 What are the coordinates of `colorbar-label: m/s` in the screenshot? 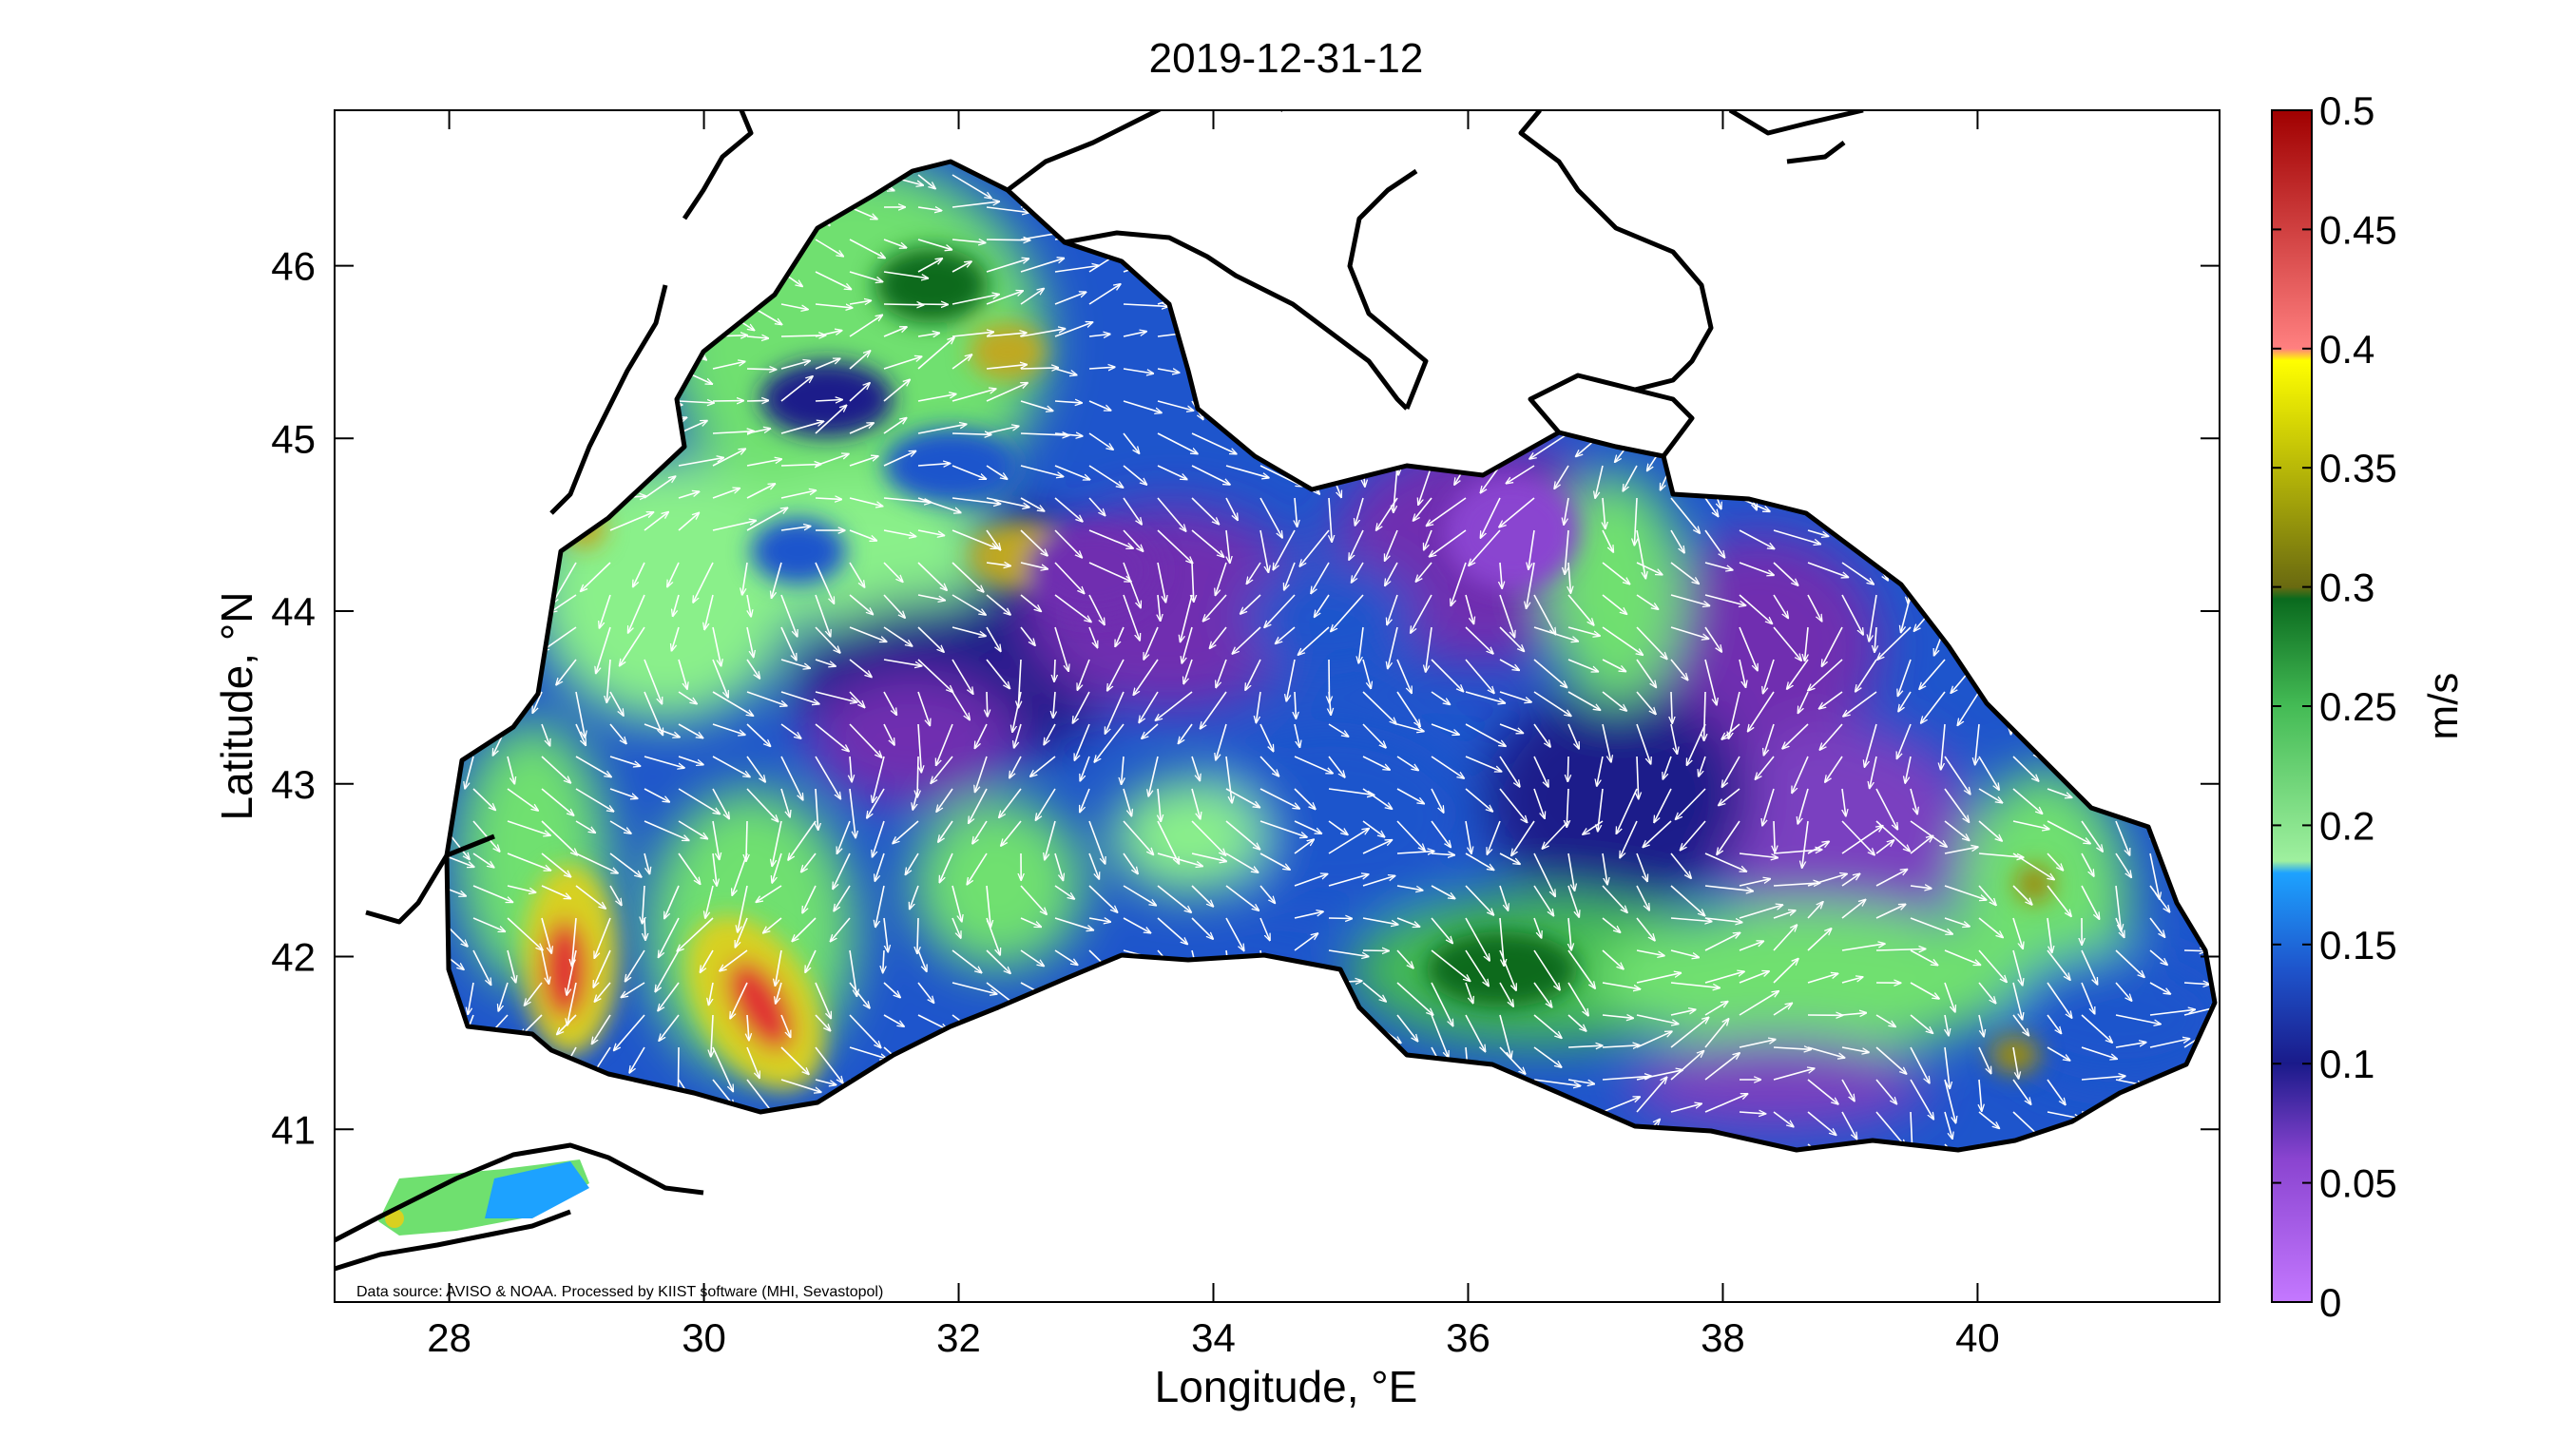 It's located at (2443, 706).